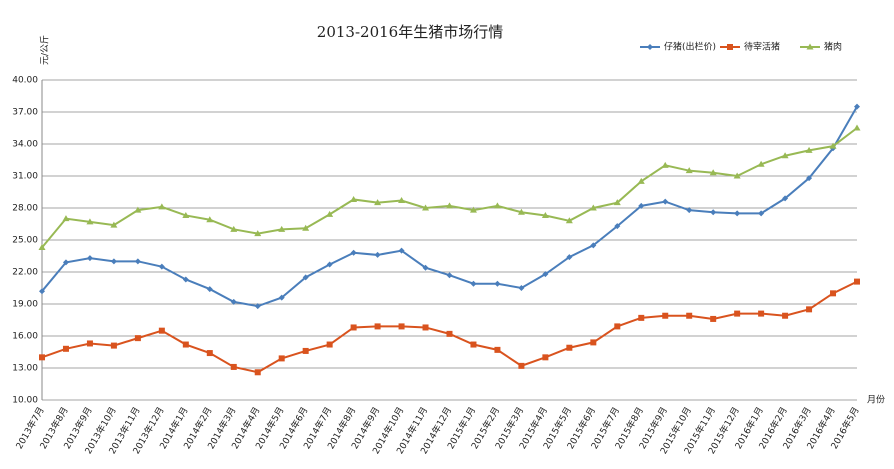 This screenshot has height=469, width=894. What do you see at coordinates (25, 145) in the screenshot?
I see `y-tick-label: 34.00` at bounding box center [25, 145].